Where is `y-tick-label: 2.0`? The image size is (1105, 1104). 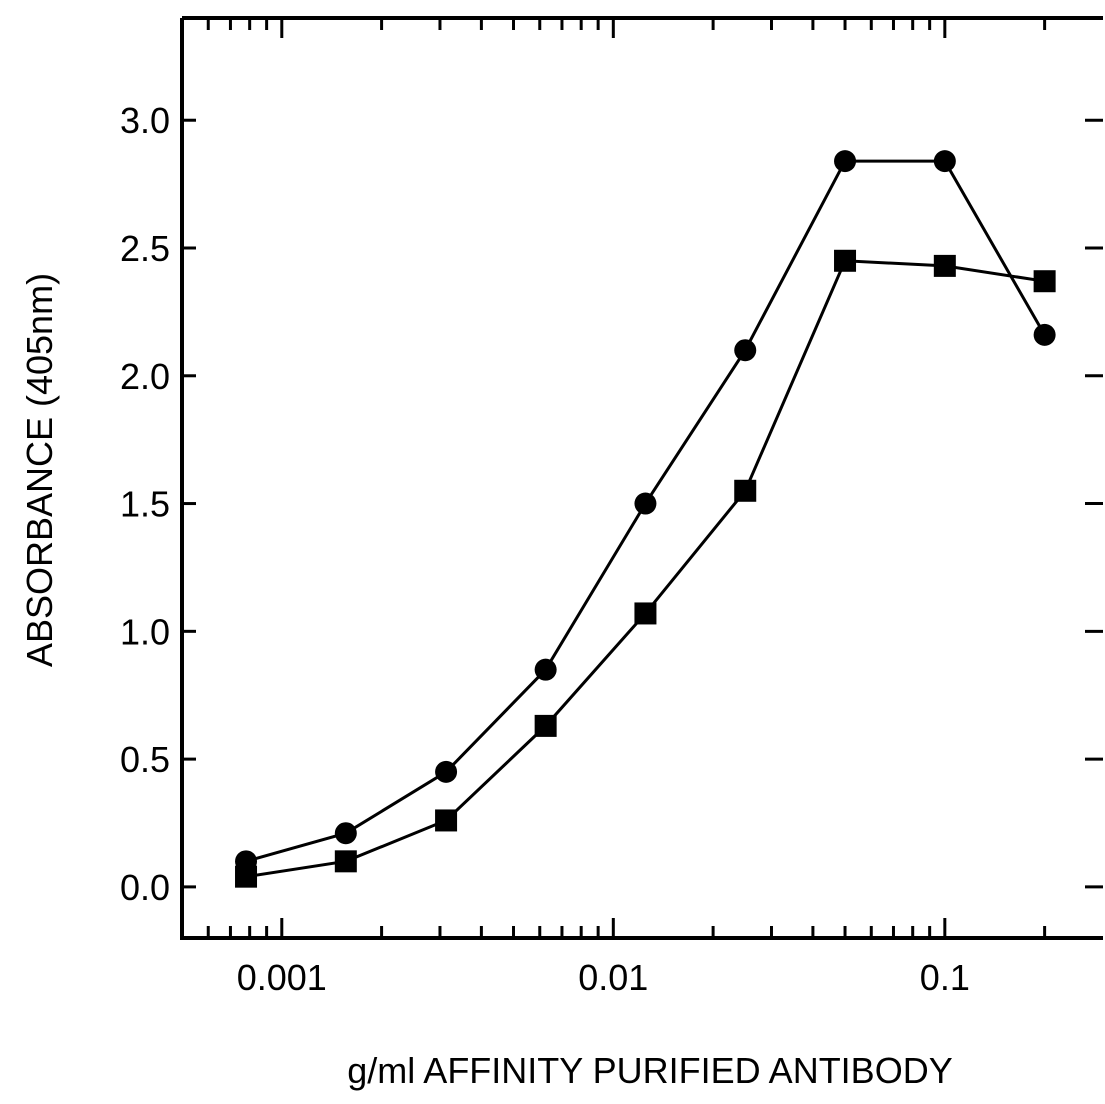
y-tick-label: 2.0 is located at coordinates (145, 376).